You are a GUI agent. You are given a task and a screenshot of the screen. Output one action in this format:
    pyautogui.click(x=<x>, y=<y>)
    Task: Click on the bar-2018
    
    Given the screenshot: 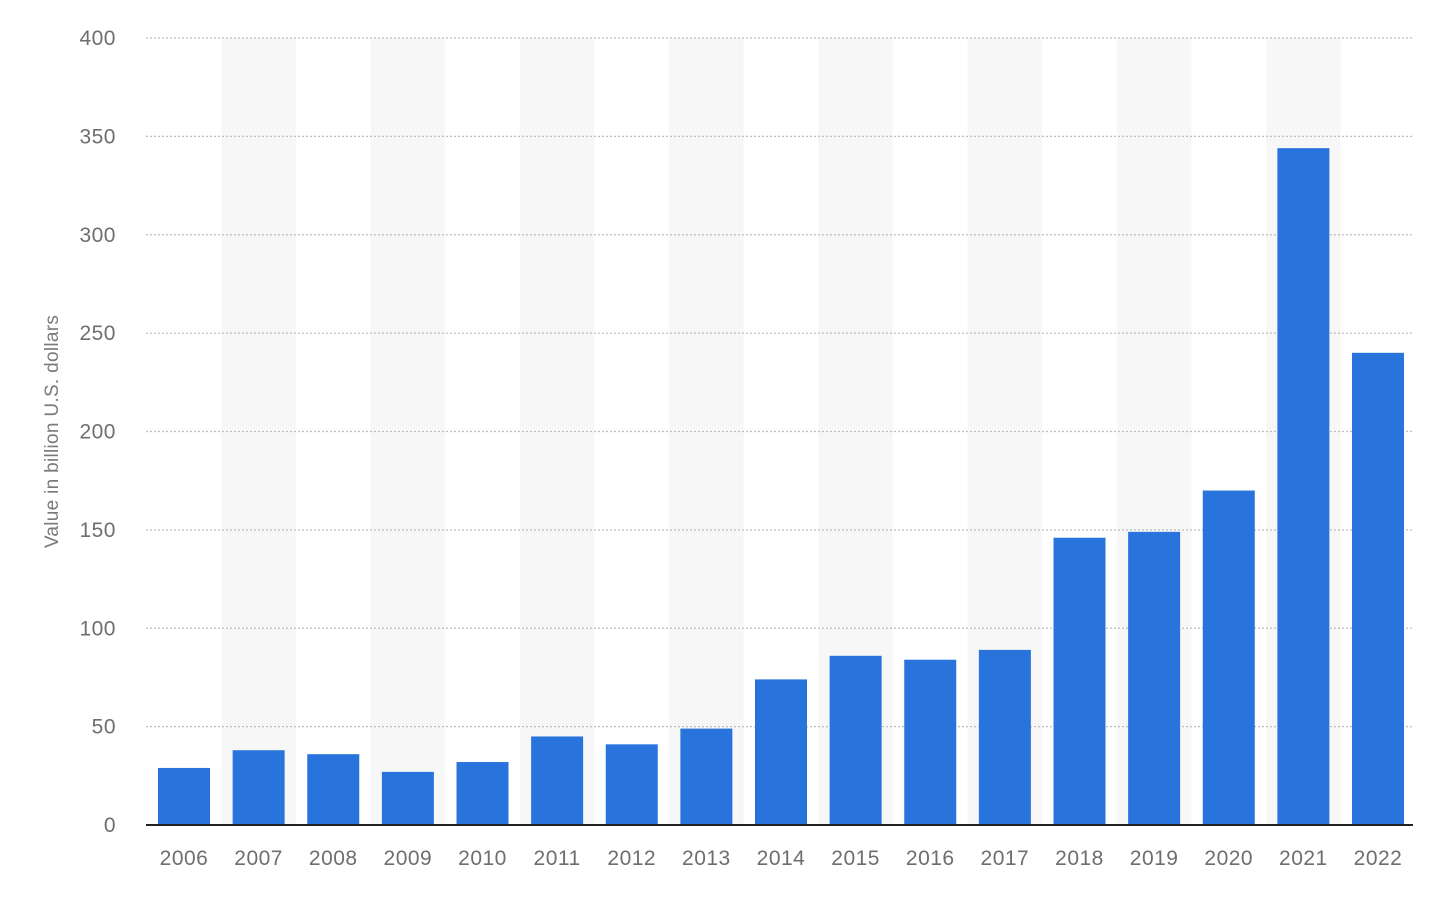 What is the action you would take?
    pyautogui.click(x=1079, y=681)
    